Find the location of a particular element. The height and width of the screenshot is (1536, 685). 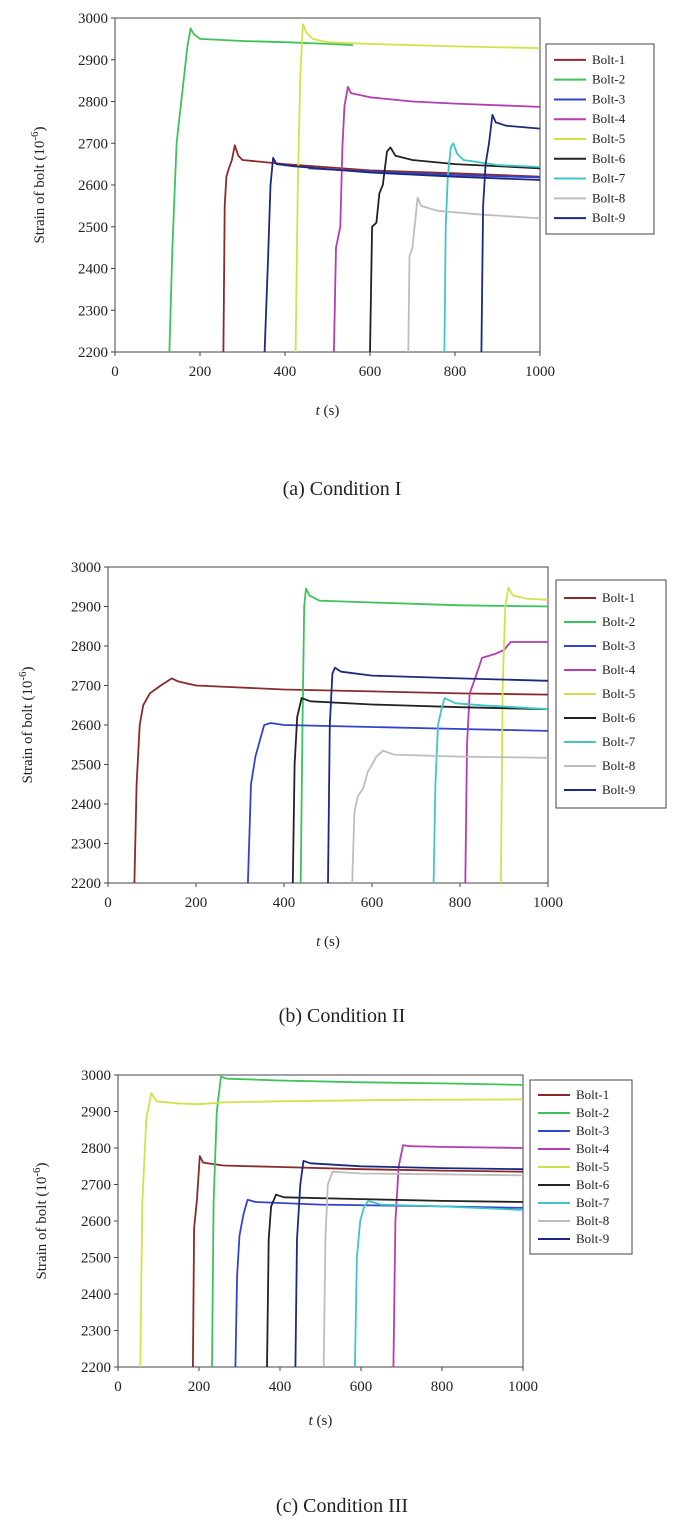

chart-caption: (b) Condition II is located at coordinates (342, 1016).